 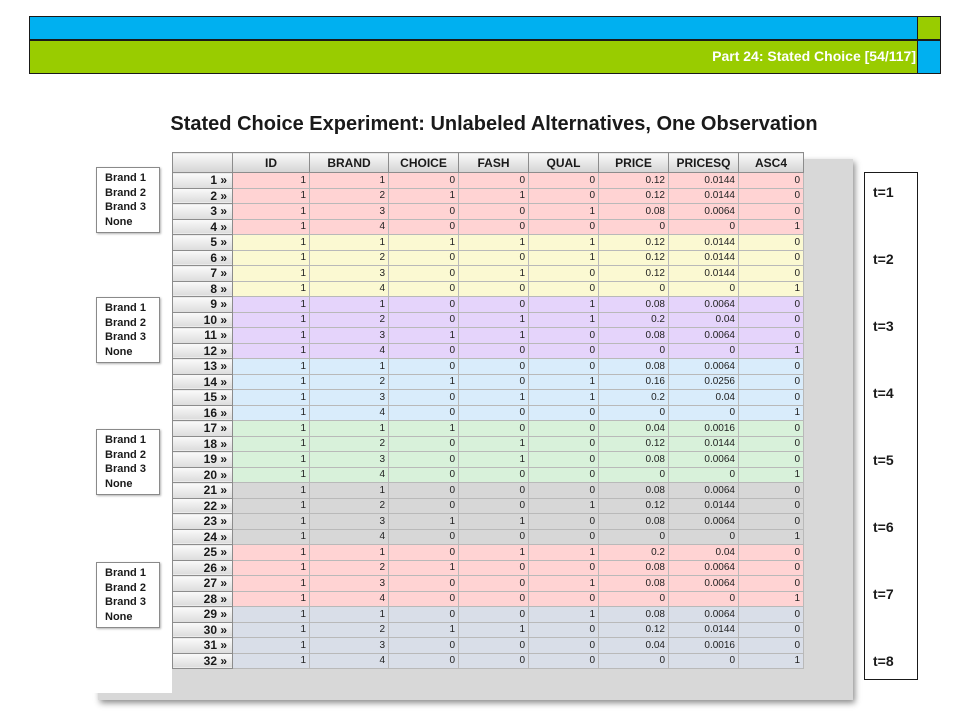 I want to click on column-header-pricesq: PRICESQ, so click(x=703, y=162).